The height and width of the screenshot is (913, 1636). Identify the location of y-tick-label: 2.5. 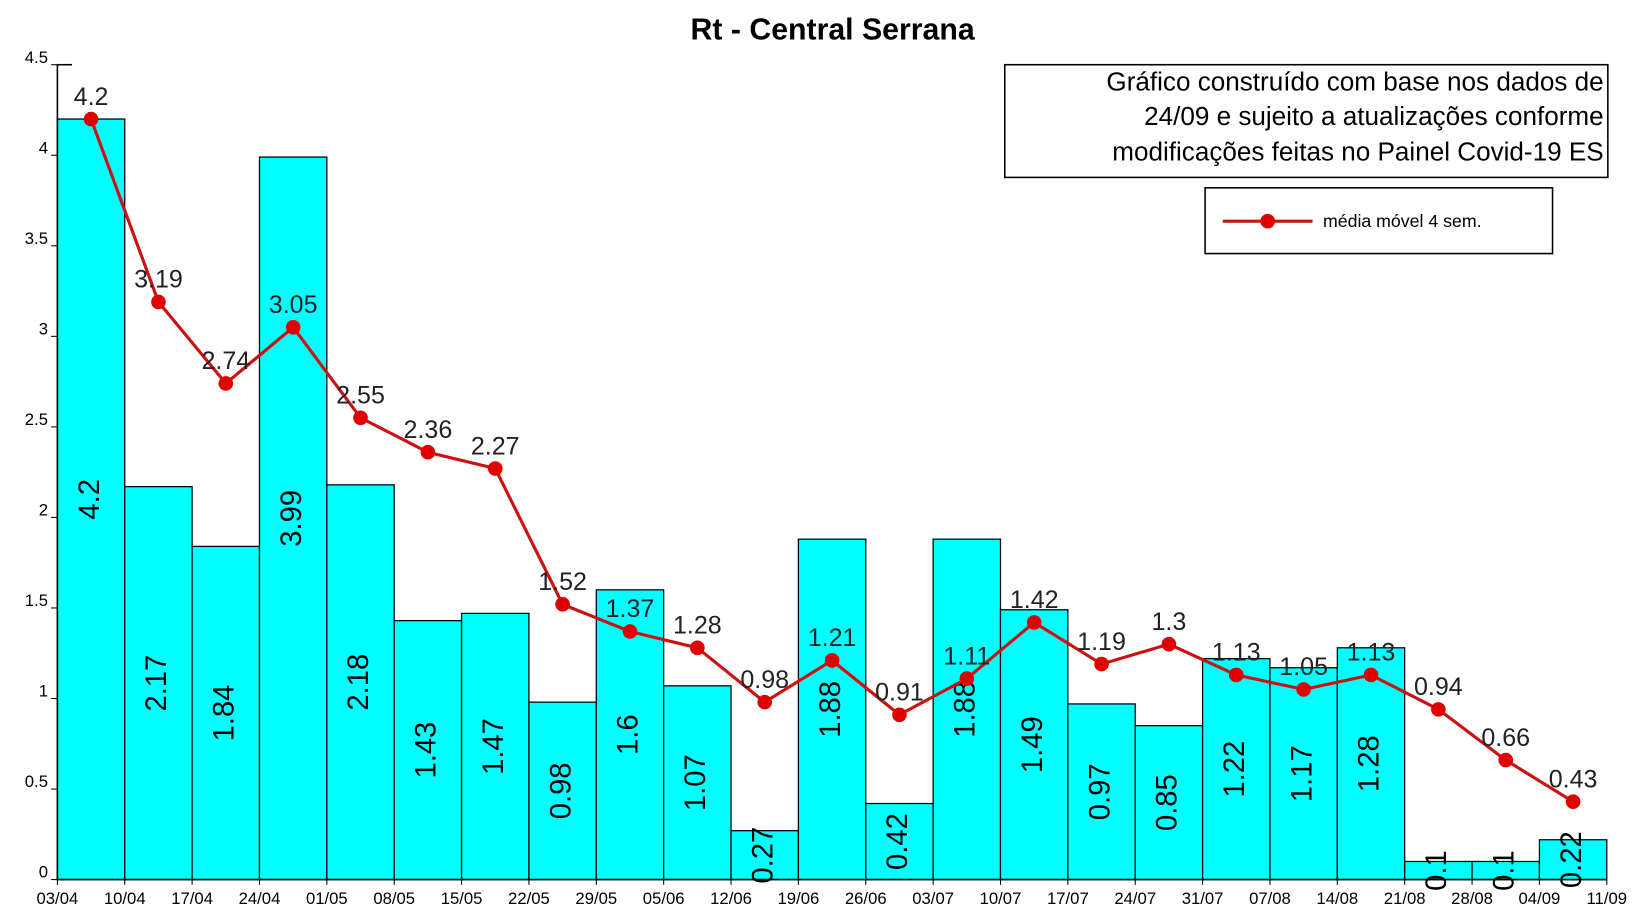
(36, 419).